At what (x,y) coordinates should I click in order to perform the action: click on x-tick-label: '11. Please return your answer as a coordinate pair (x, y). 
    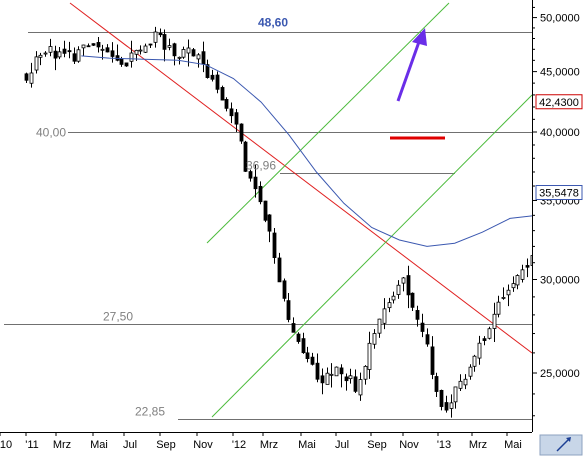
    Looking at the image, I should click on (32, 445).